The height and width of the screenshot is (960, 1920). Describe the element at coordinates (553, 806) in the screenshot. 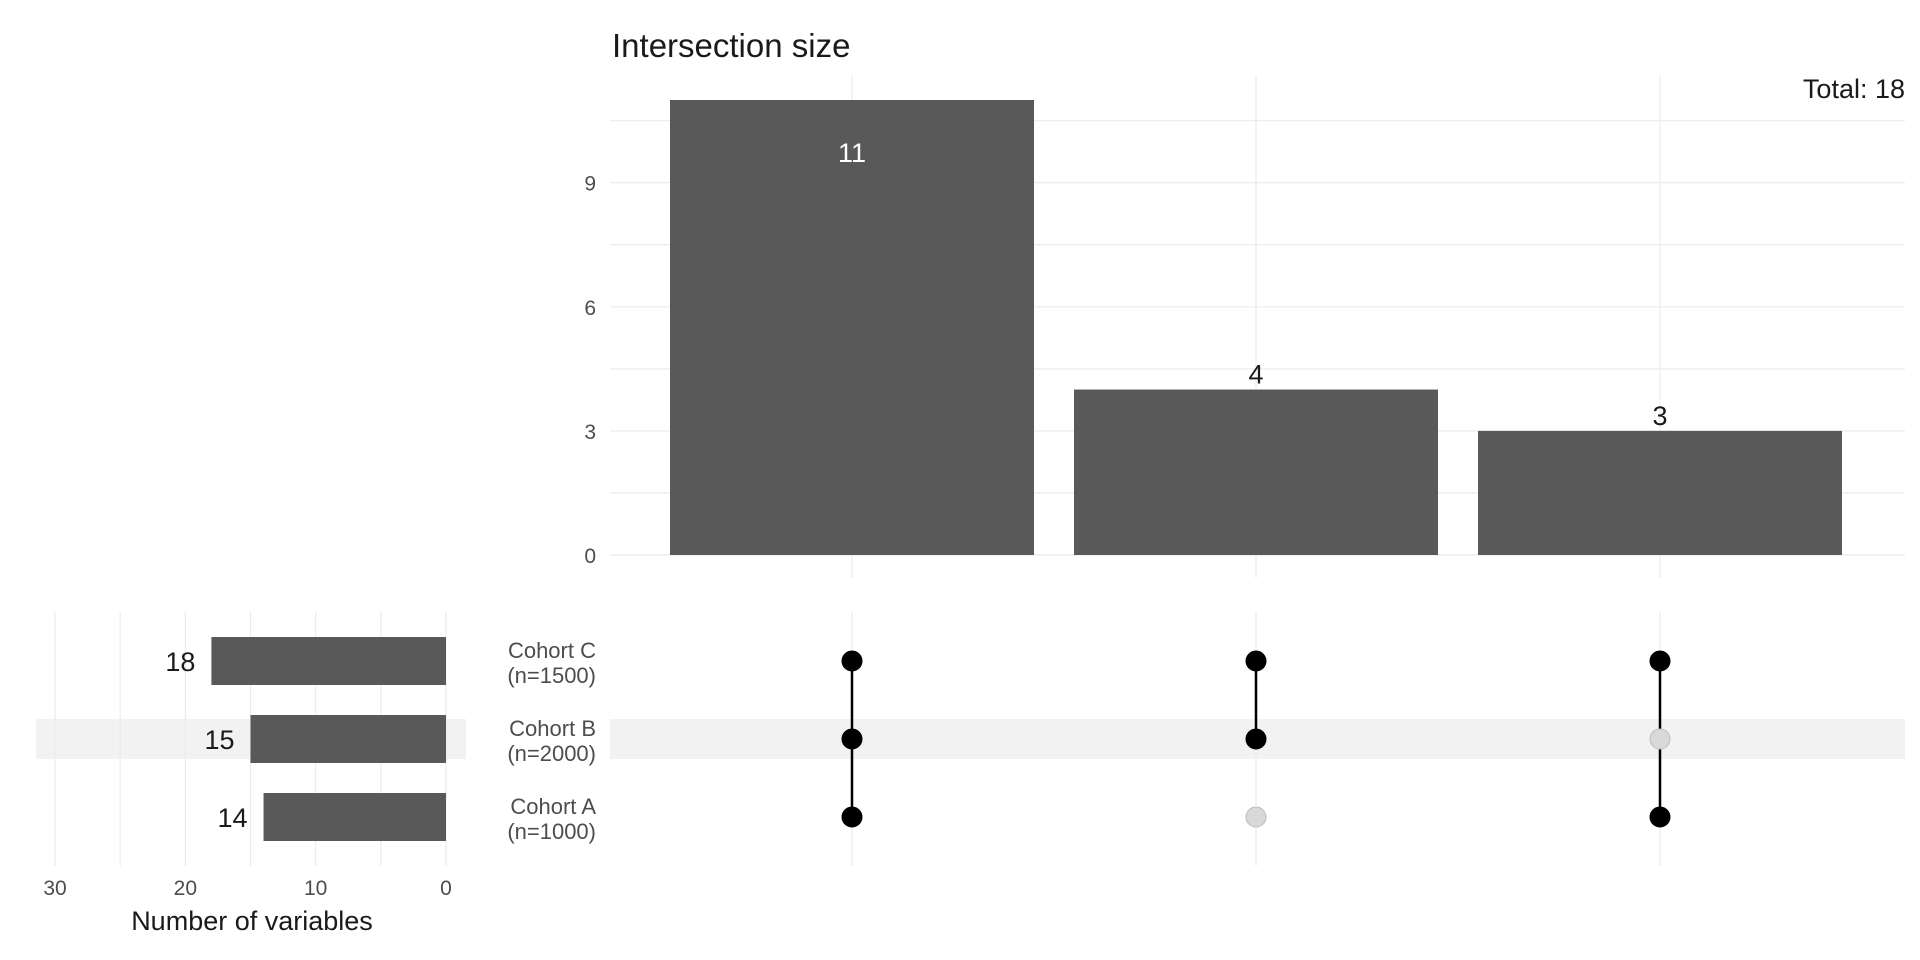

I see `set-label-line: Cohort A` at that location.